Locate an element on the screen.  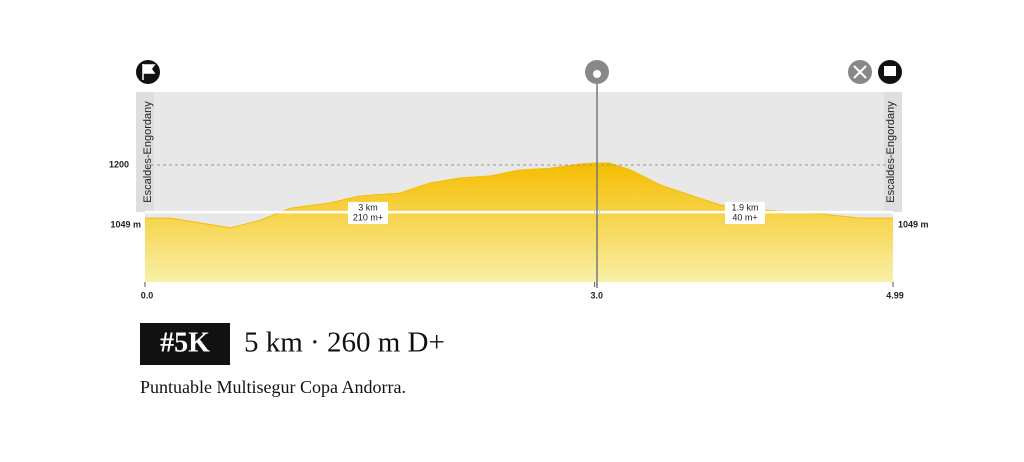
end-label-box is located at coordinates (893, 152).